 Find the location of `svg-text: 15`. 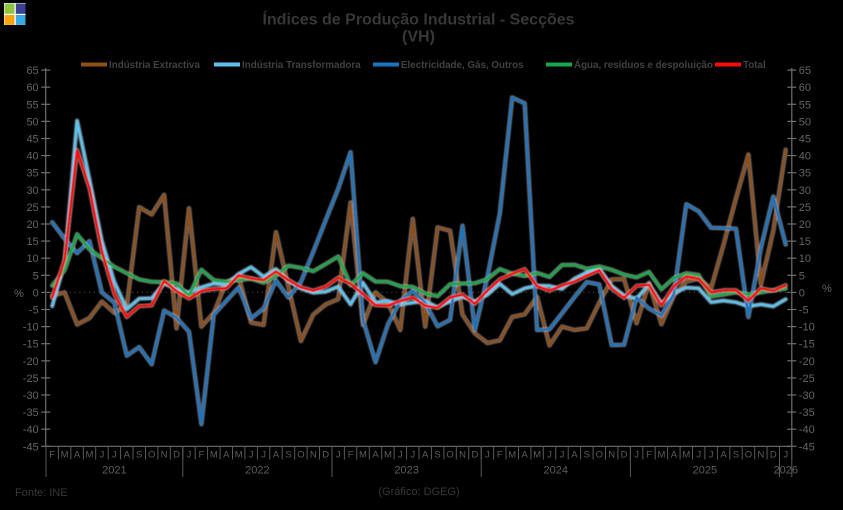

svg-text: 15 is located at coordinates (32, 242).